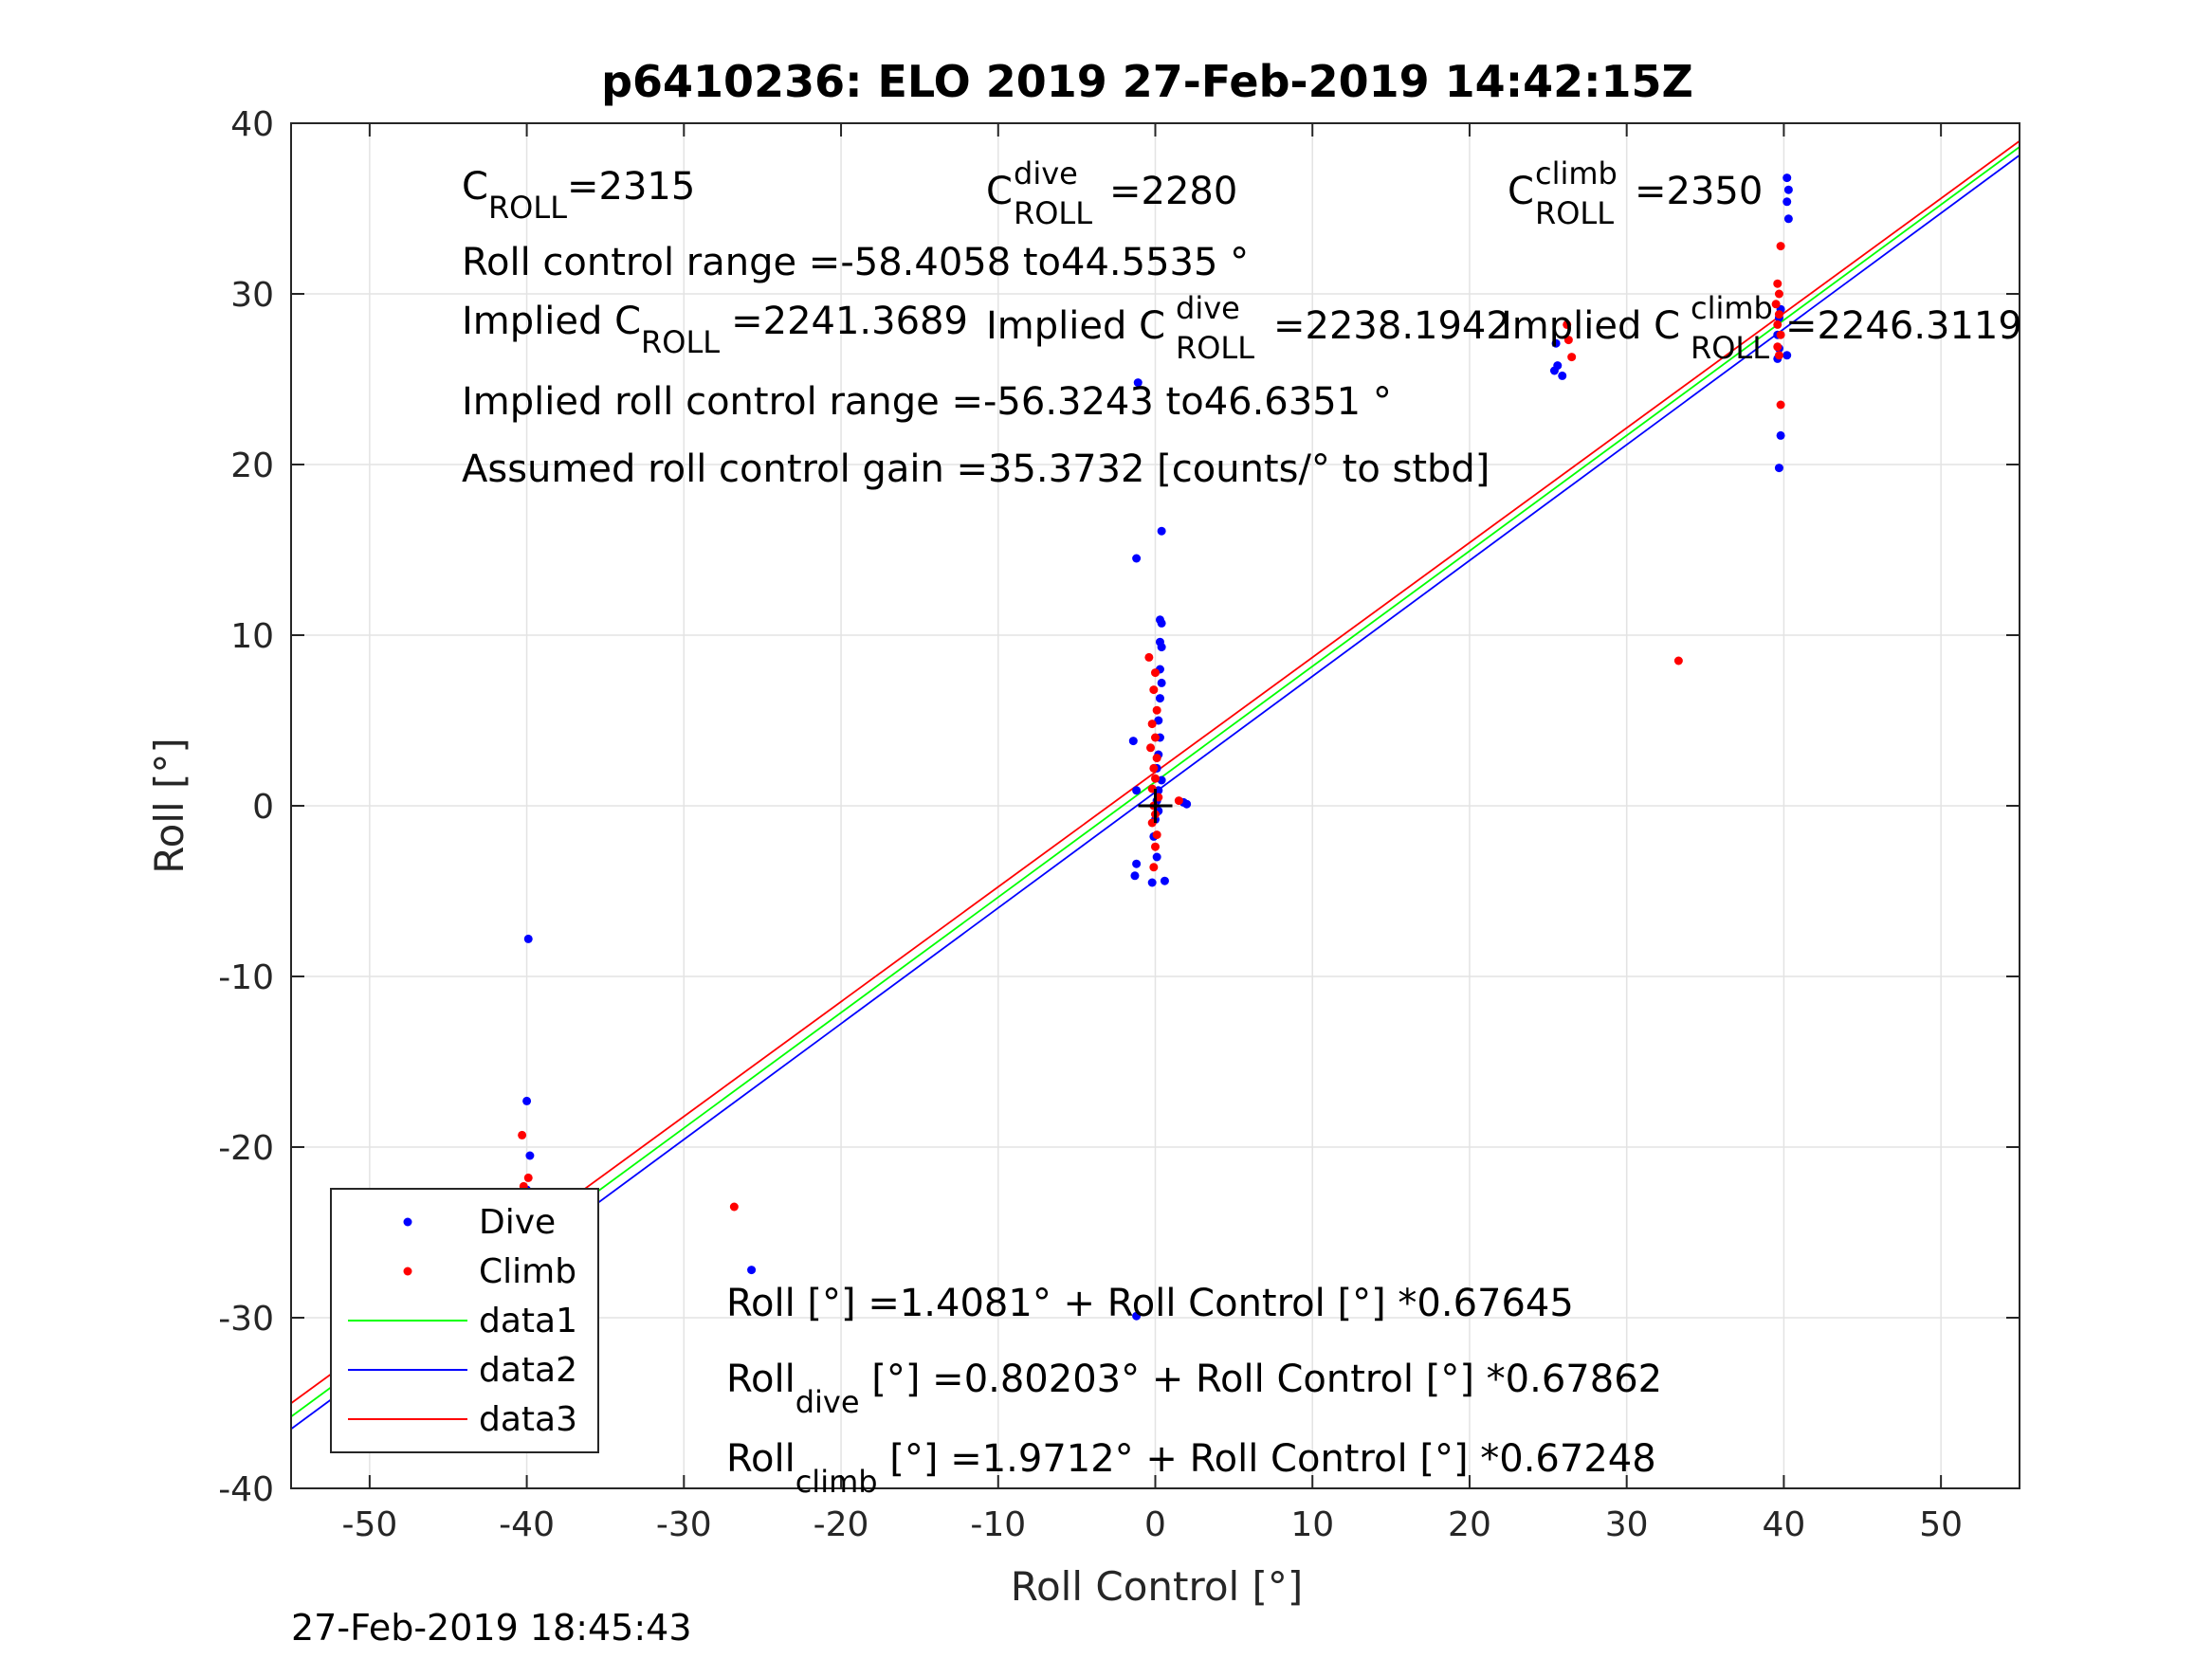 This screenshot has height=1659, width=2212. What do you see at coordinates (1155, 1524) in the screenshot?
I see `x-tick-label: 0` at bounding box center [1155, 1524].